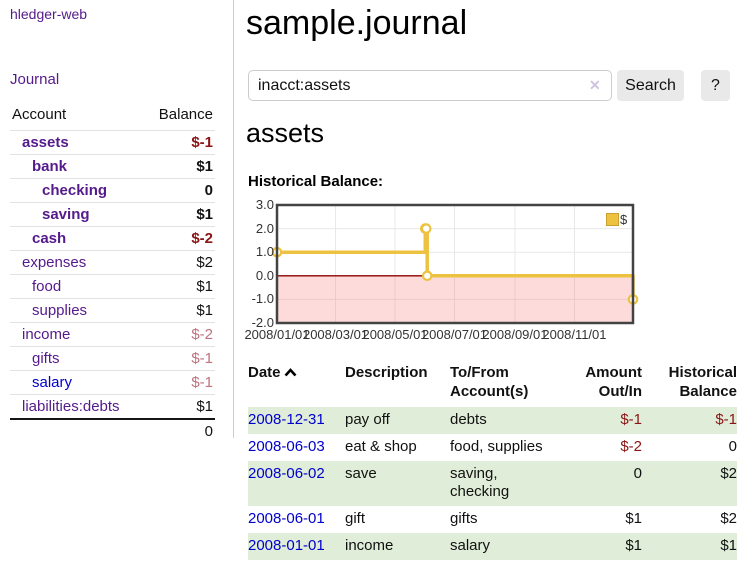 The height and width of the screenshot is (582, 742). I want to click on search-form: ✕ Search ?, so click(495, 86).